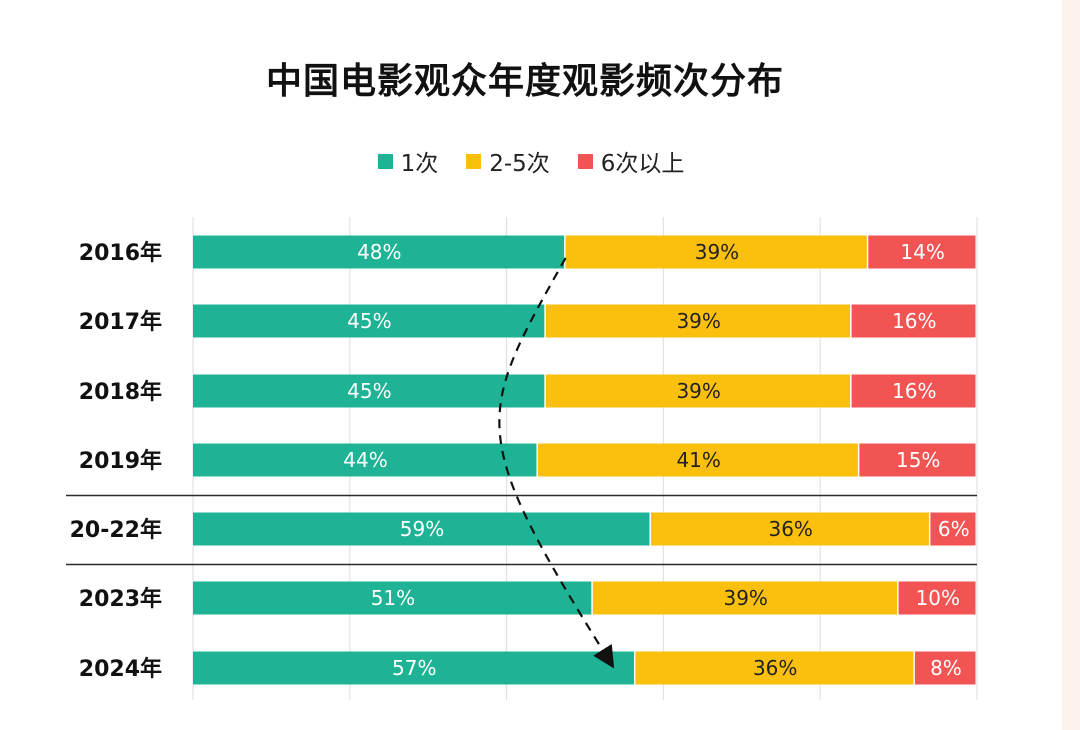  I want to click on legend-item-two-to-five: 2-5次, so click(508, 161).